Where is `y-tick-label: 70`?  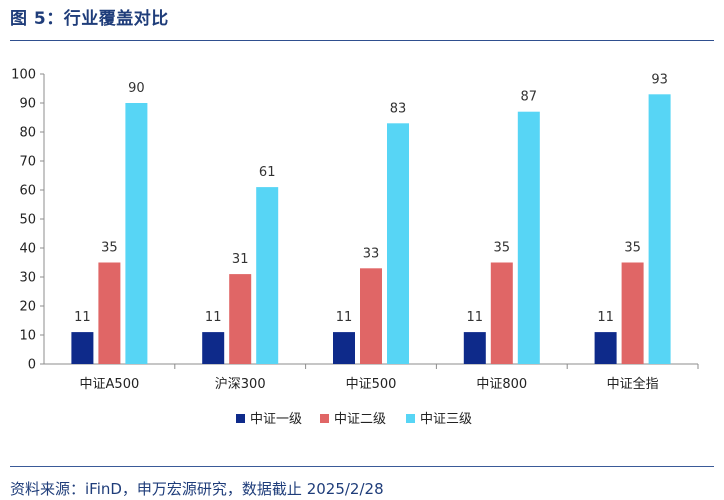
y-tick-label: 70 is located at coordinates (27, 162).